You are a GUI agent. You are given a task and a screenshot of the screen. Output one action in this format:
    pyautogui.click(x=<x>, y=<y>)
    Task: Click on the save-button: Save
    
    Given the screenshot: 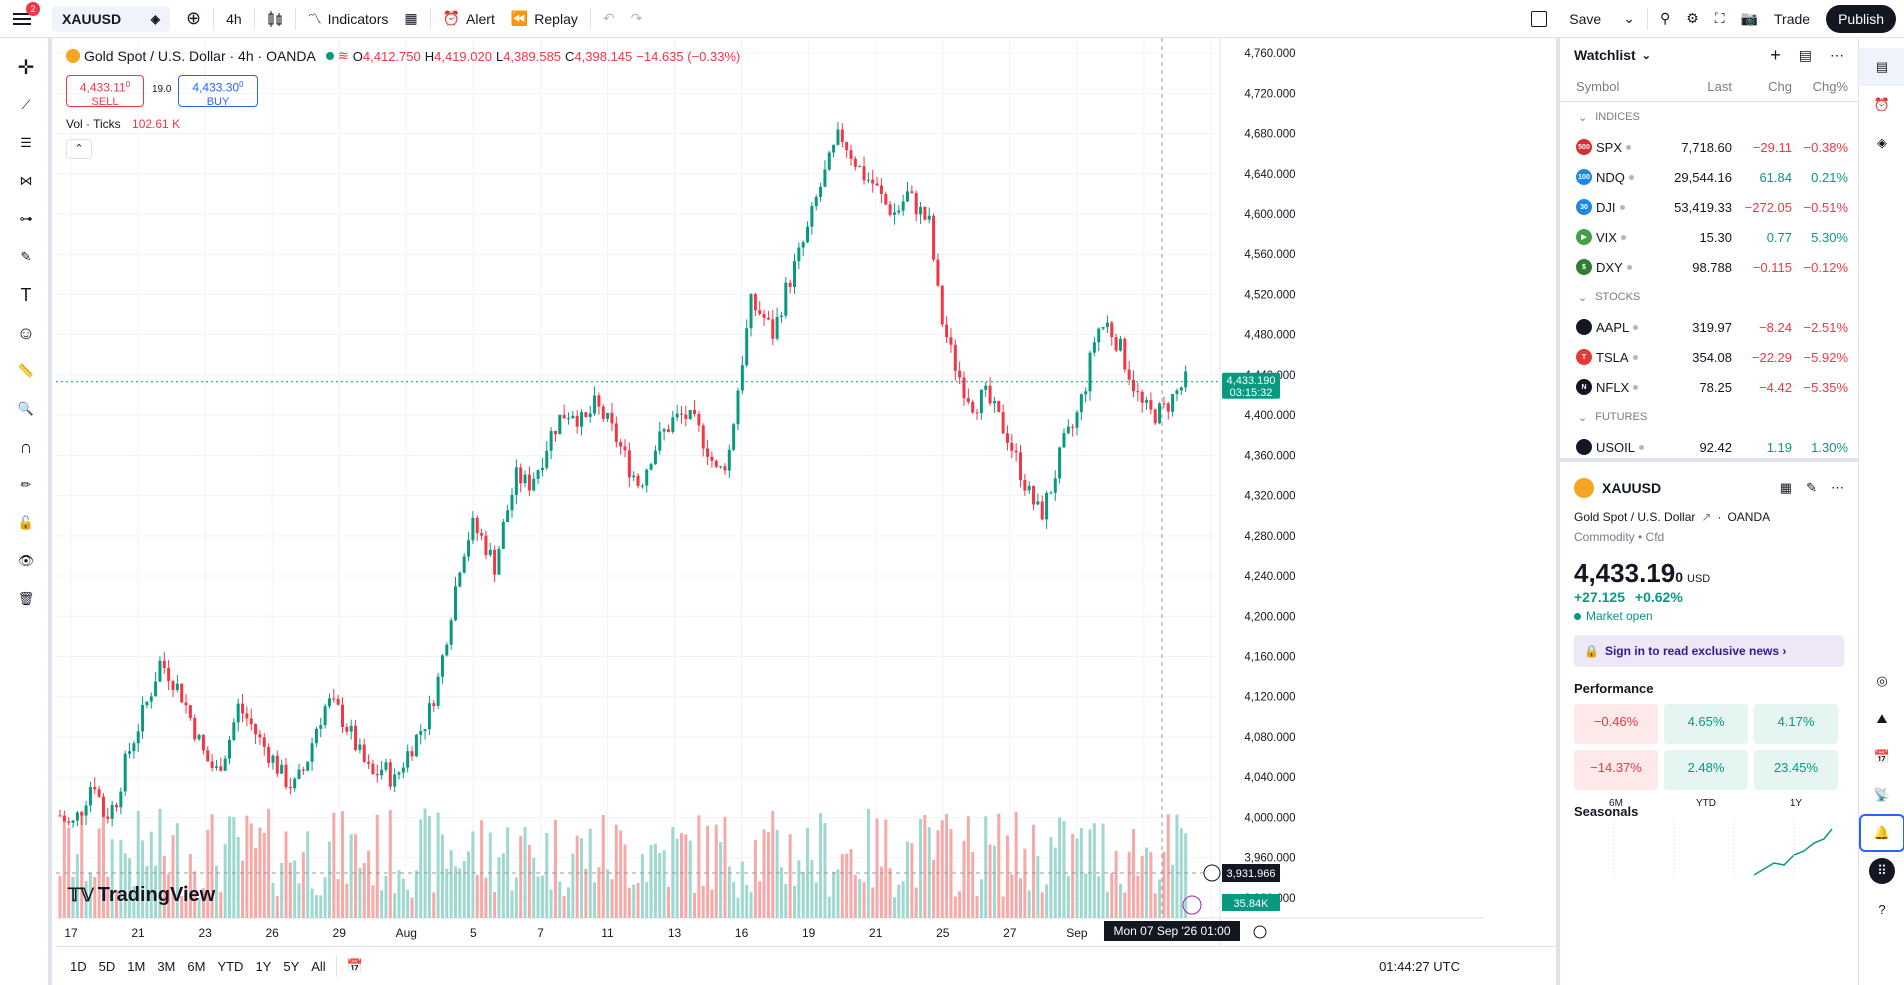 What is the action you would take?
    pyautogui.click(x=1585, y=18)
    